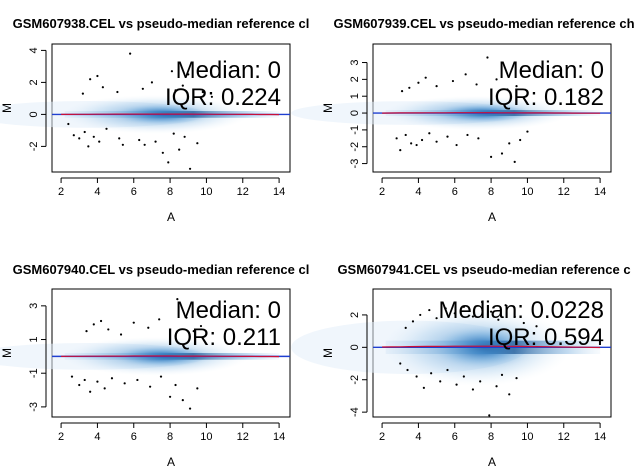  What do you see at coordinates (491, 192) in the screenshot?
I see `x-tick-label: 8` at bounding box center [491, 192].